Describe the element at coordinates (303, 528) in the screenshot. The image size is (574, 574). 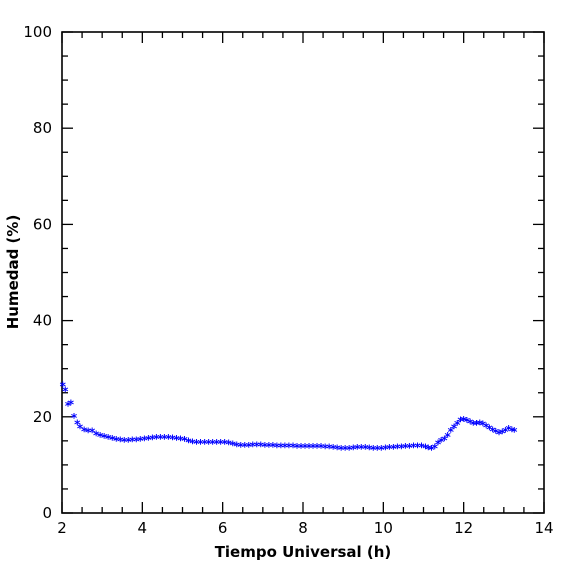
I see `x-tick-label: 8` at that location.